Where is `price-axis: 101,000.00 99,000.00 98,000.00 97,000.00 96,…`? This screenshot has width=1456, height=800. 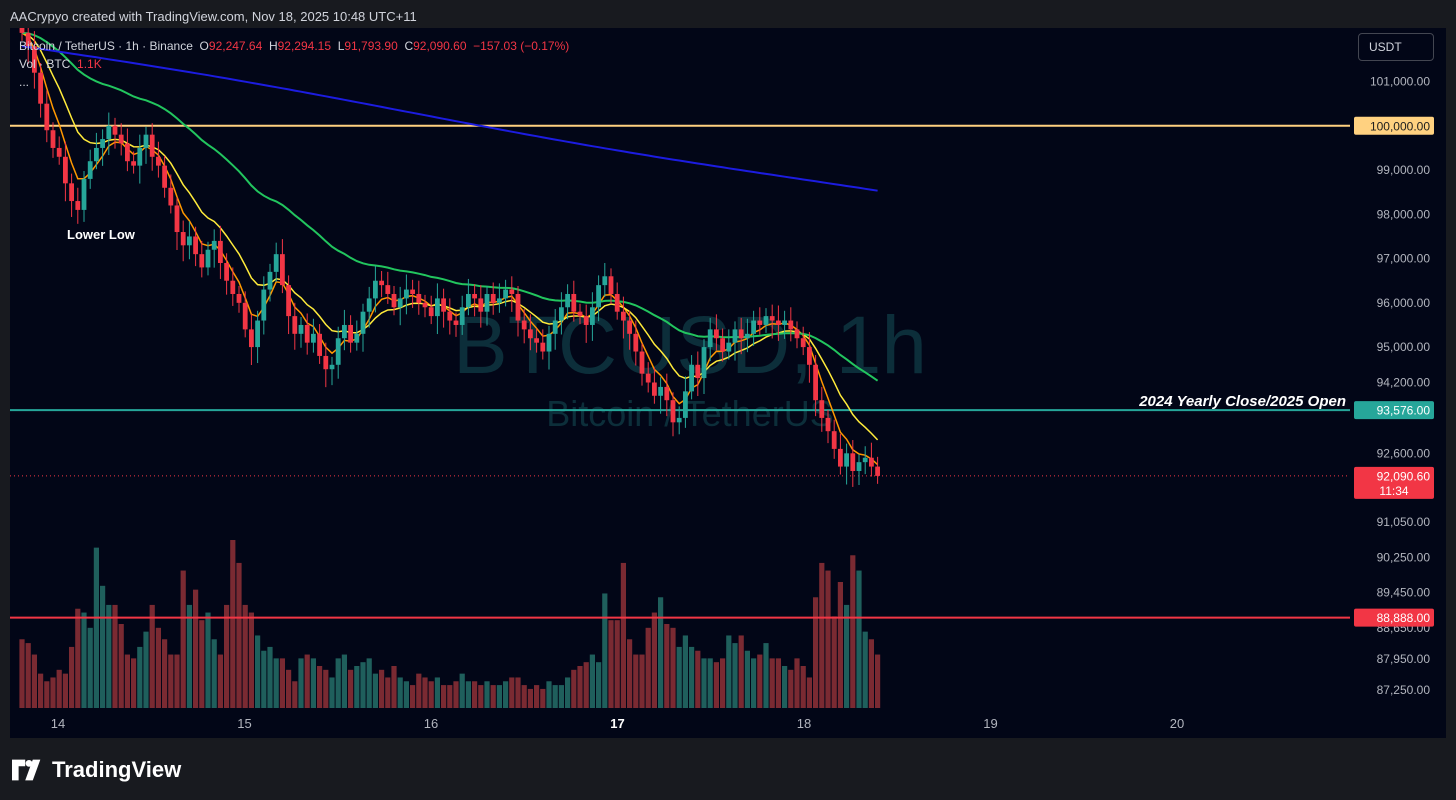
price-axis: 101,000.00 99,000.00 98,000.00 97,000.00 96,… is located at coordinates (1394, 386).